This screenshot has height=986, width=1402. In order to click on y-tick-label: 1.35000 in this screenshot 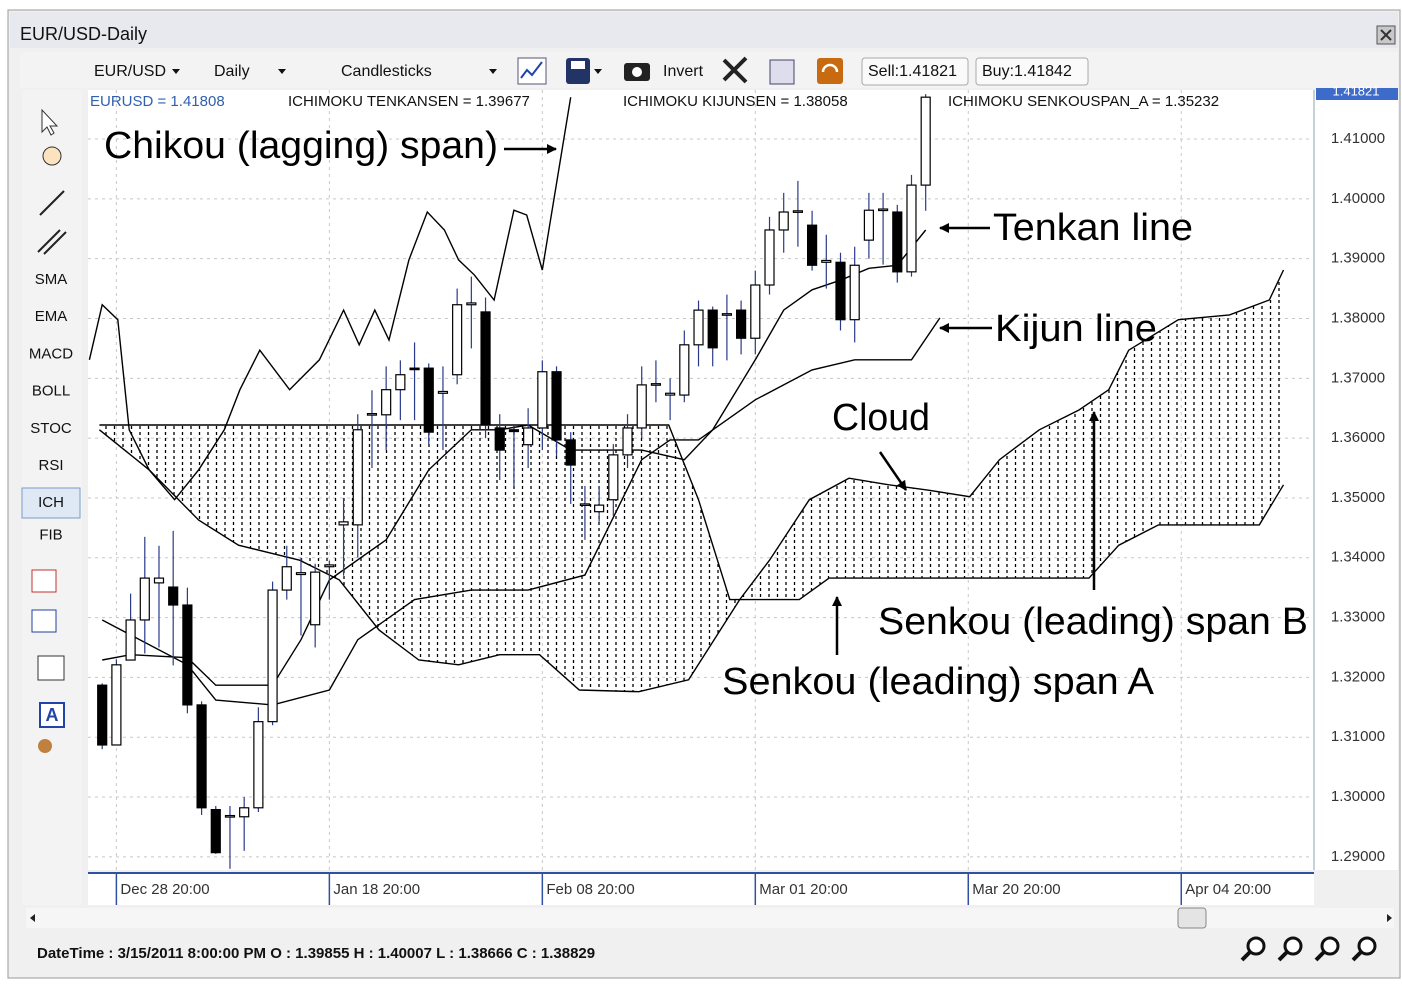, I will do `click(1358, 497)`.